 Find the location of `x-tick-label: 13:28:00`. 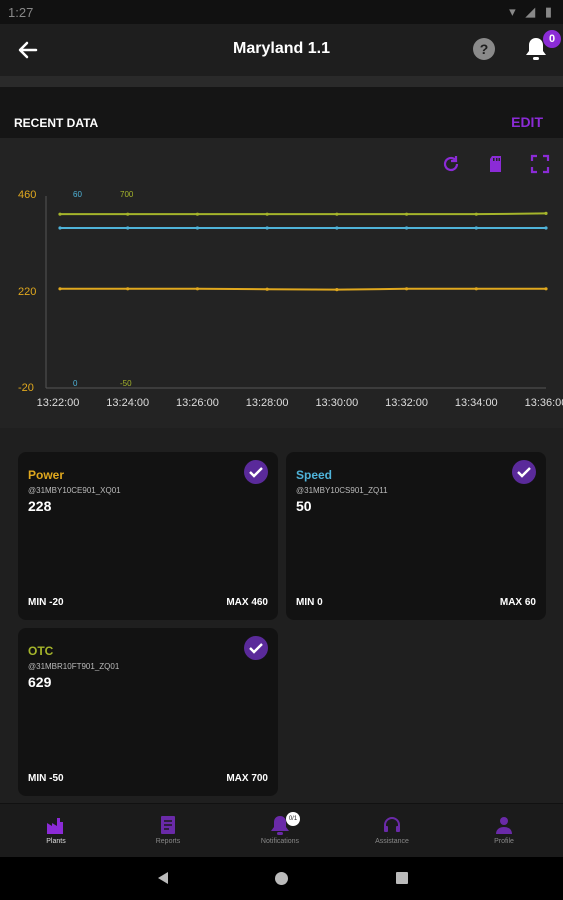

x-tick-label: 13:28:00 is located at coordinates (267, 403).